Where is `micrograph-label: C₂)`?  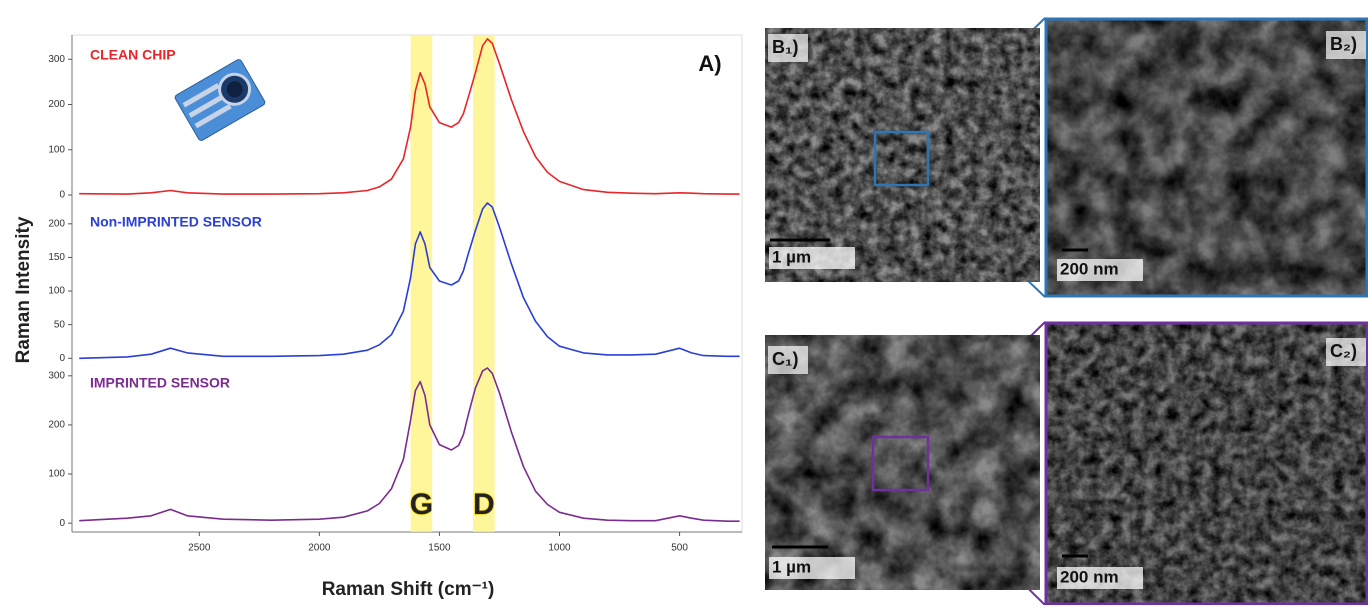 micrograph-label: C₂) is located at coordinates (1343, 351).